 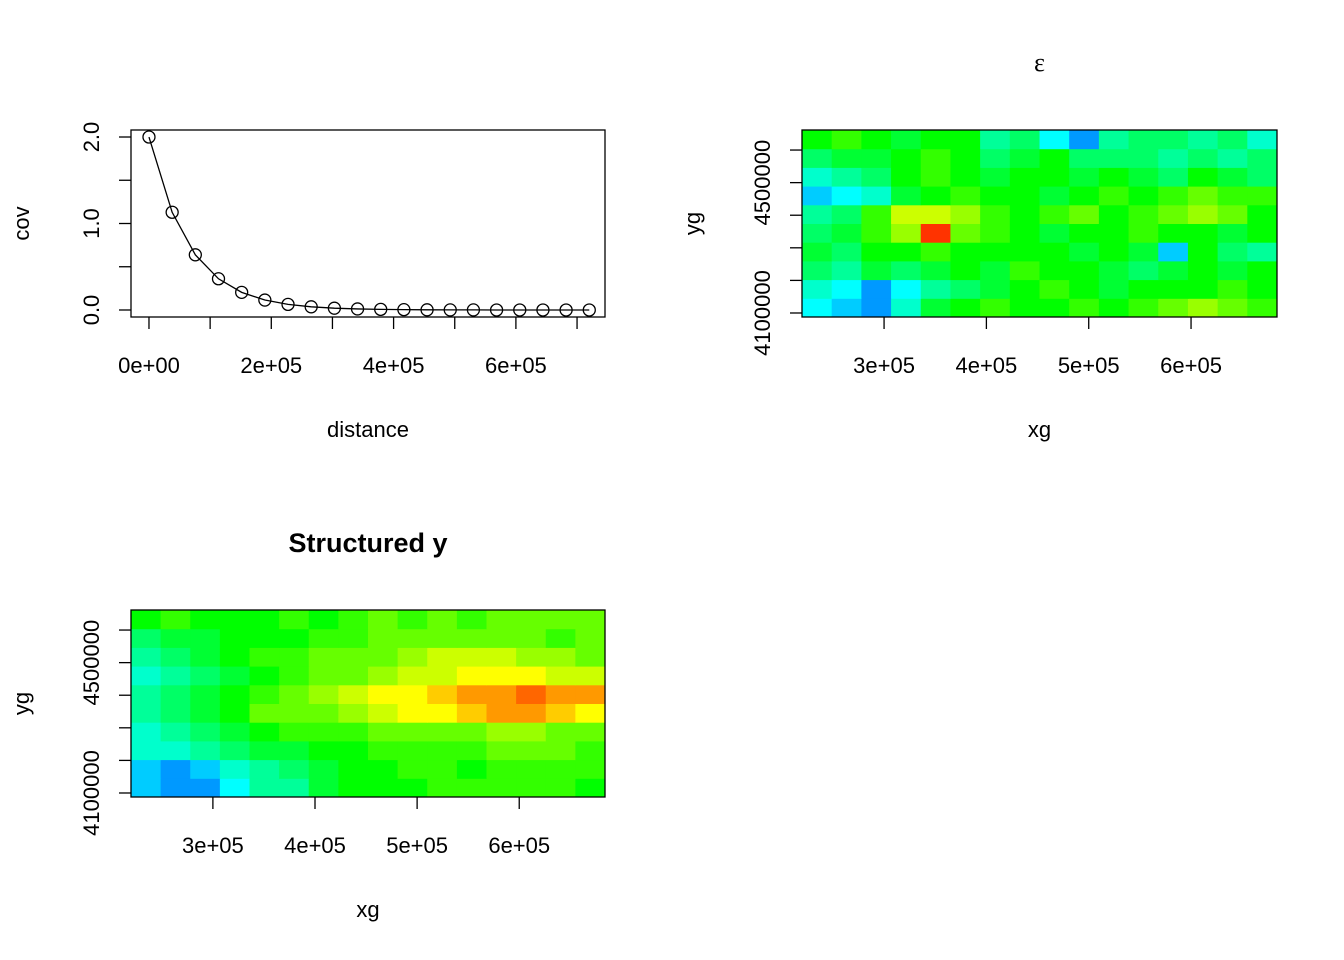 What do you see at coordinates (91, 793) in the screenshot?
I see `y-tick-label: 4100000` at bounding box center [91, 793].